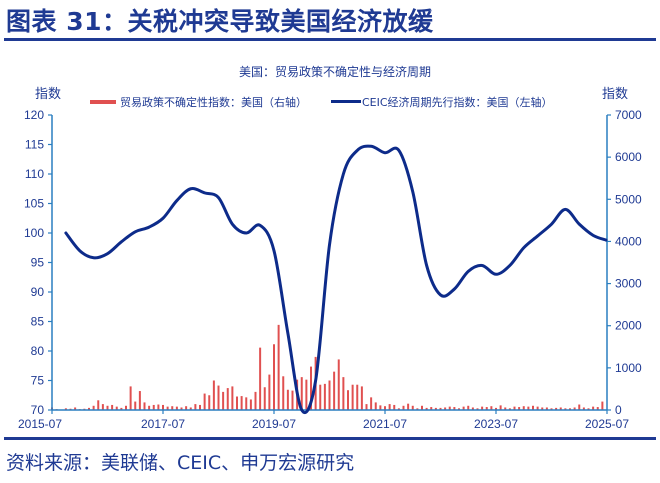 The image size is (660, 483). Describe the element at coordinates (457, 102) in the screenshot. I see `legend-label-line: CEIC经济周期先行指数：美国（左轴）` at that location.